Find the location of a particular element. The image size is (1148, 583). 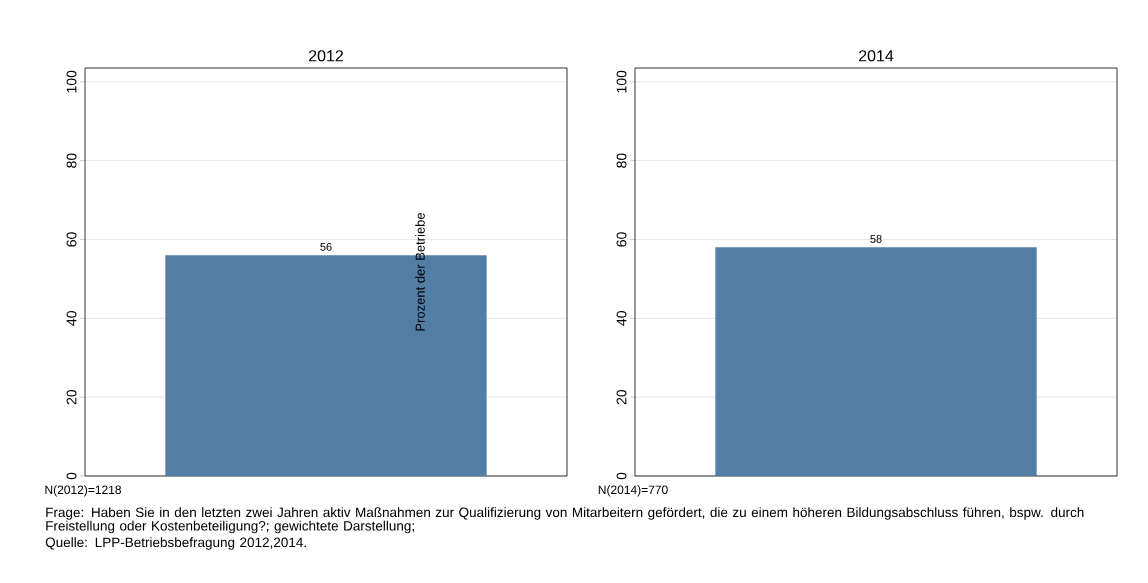

text: Frage: Haben Sie in den letzten zwei Jahren aktiv Maßnahmen zur Qualifizierung von Mitarbeitern gefördert, die zu einem höheren Bildungsabschluss führen, bspw. durch Freistellung oder Kostenbeteiligung?; gewichtete Darstellung; is located at coordinates (565, 520).